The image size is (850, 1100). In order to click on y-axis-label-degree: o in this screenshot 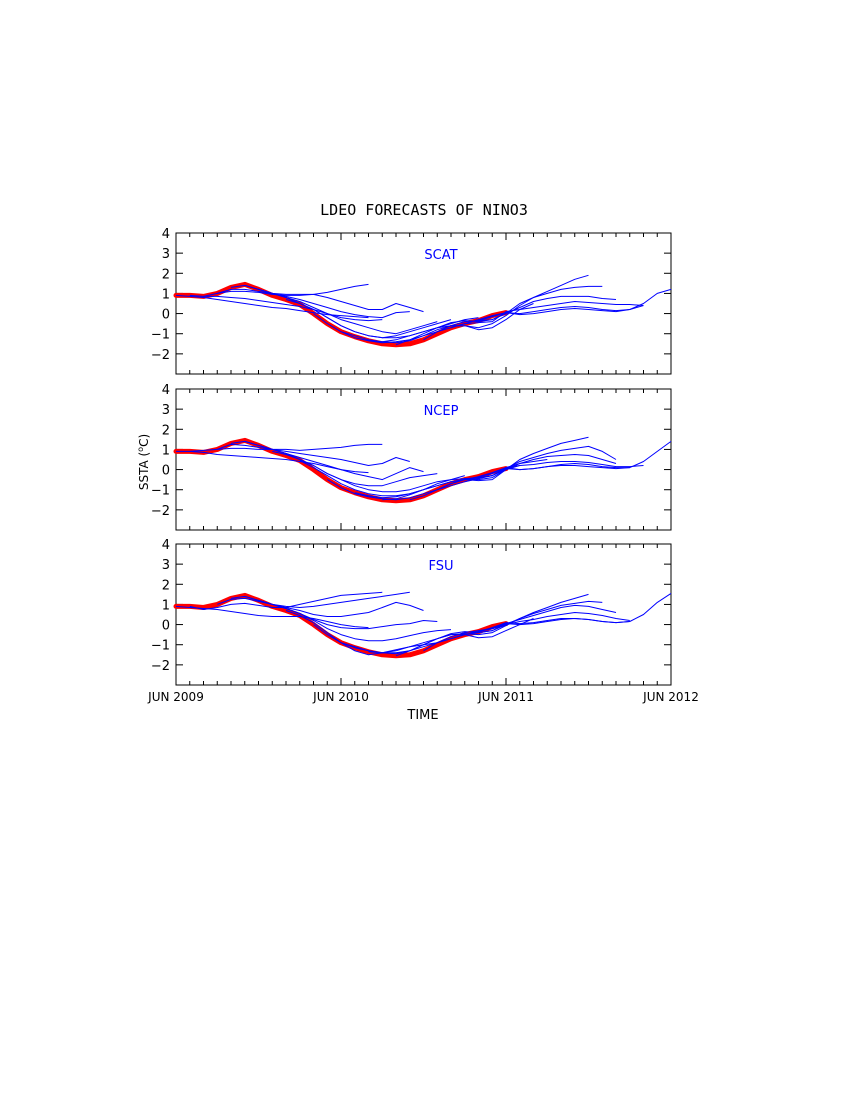, I will do `click(140, 449)`.